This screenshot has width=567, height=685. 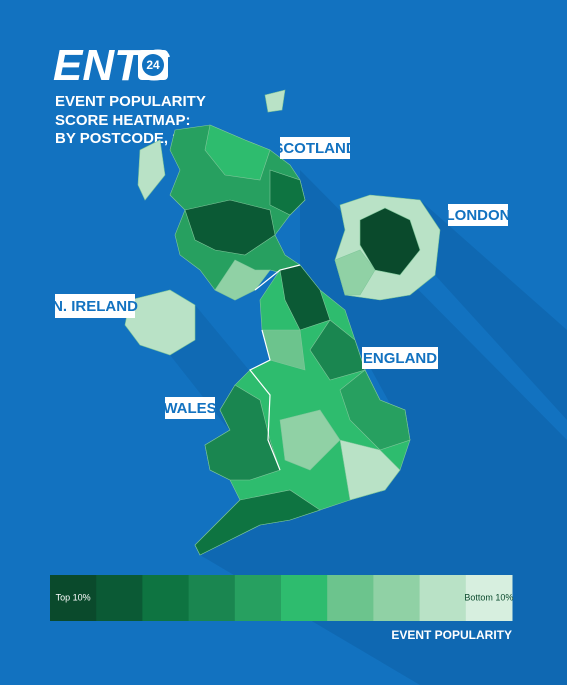 I want to click on n-ireland, so click(x=160, y=322).